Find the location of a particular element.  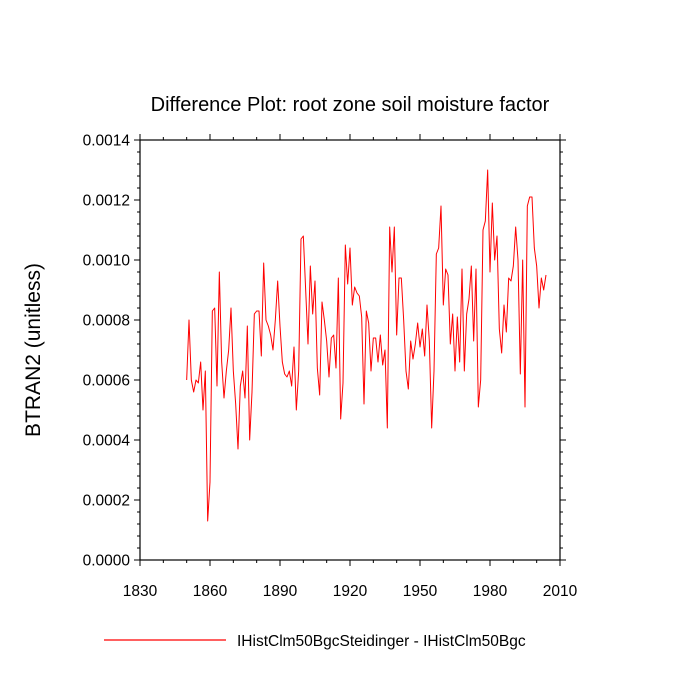

y-tick-label: 0.0008 is located at coordinates (106, 321).